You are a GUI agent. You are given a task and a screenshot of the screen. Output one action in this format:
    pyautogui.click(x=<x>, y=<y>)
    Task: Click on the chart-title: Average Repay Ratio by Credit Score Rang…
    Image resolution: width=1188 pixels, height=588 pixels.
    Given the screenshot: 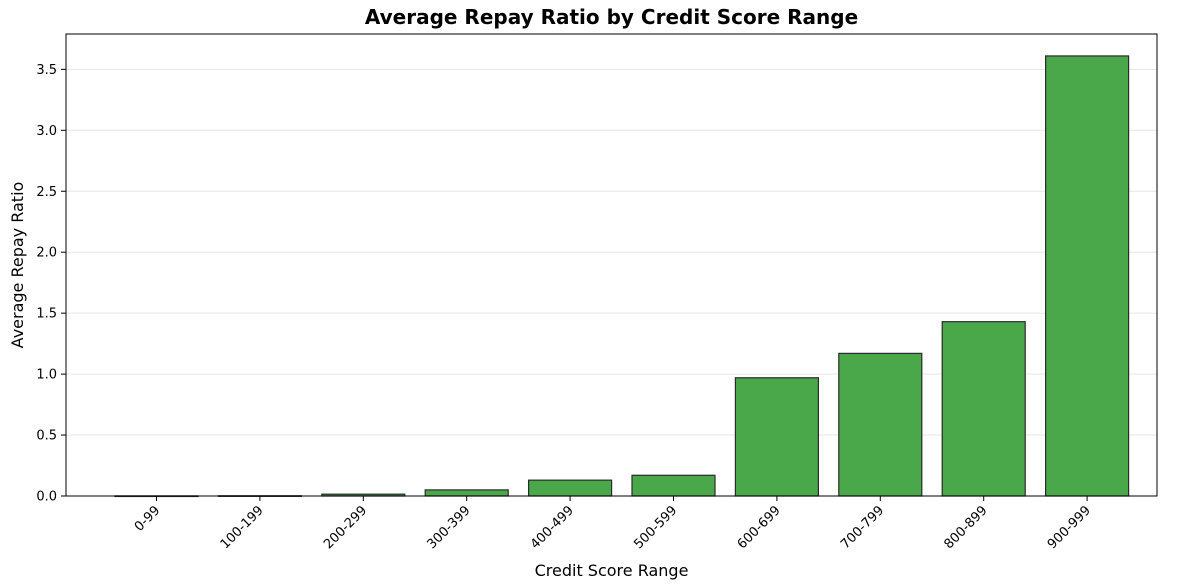 What is the action you would take?
    pyautogui.click(x=611, y=17)
    